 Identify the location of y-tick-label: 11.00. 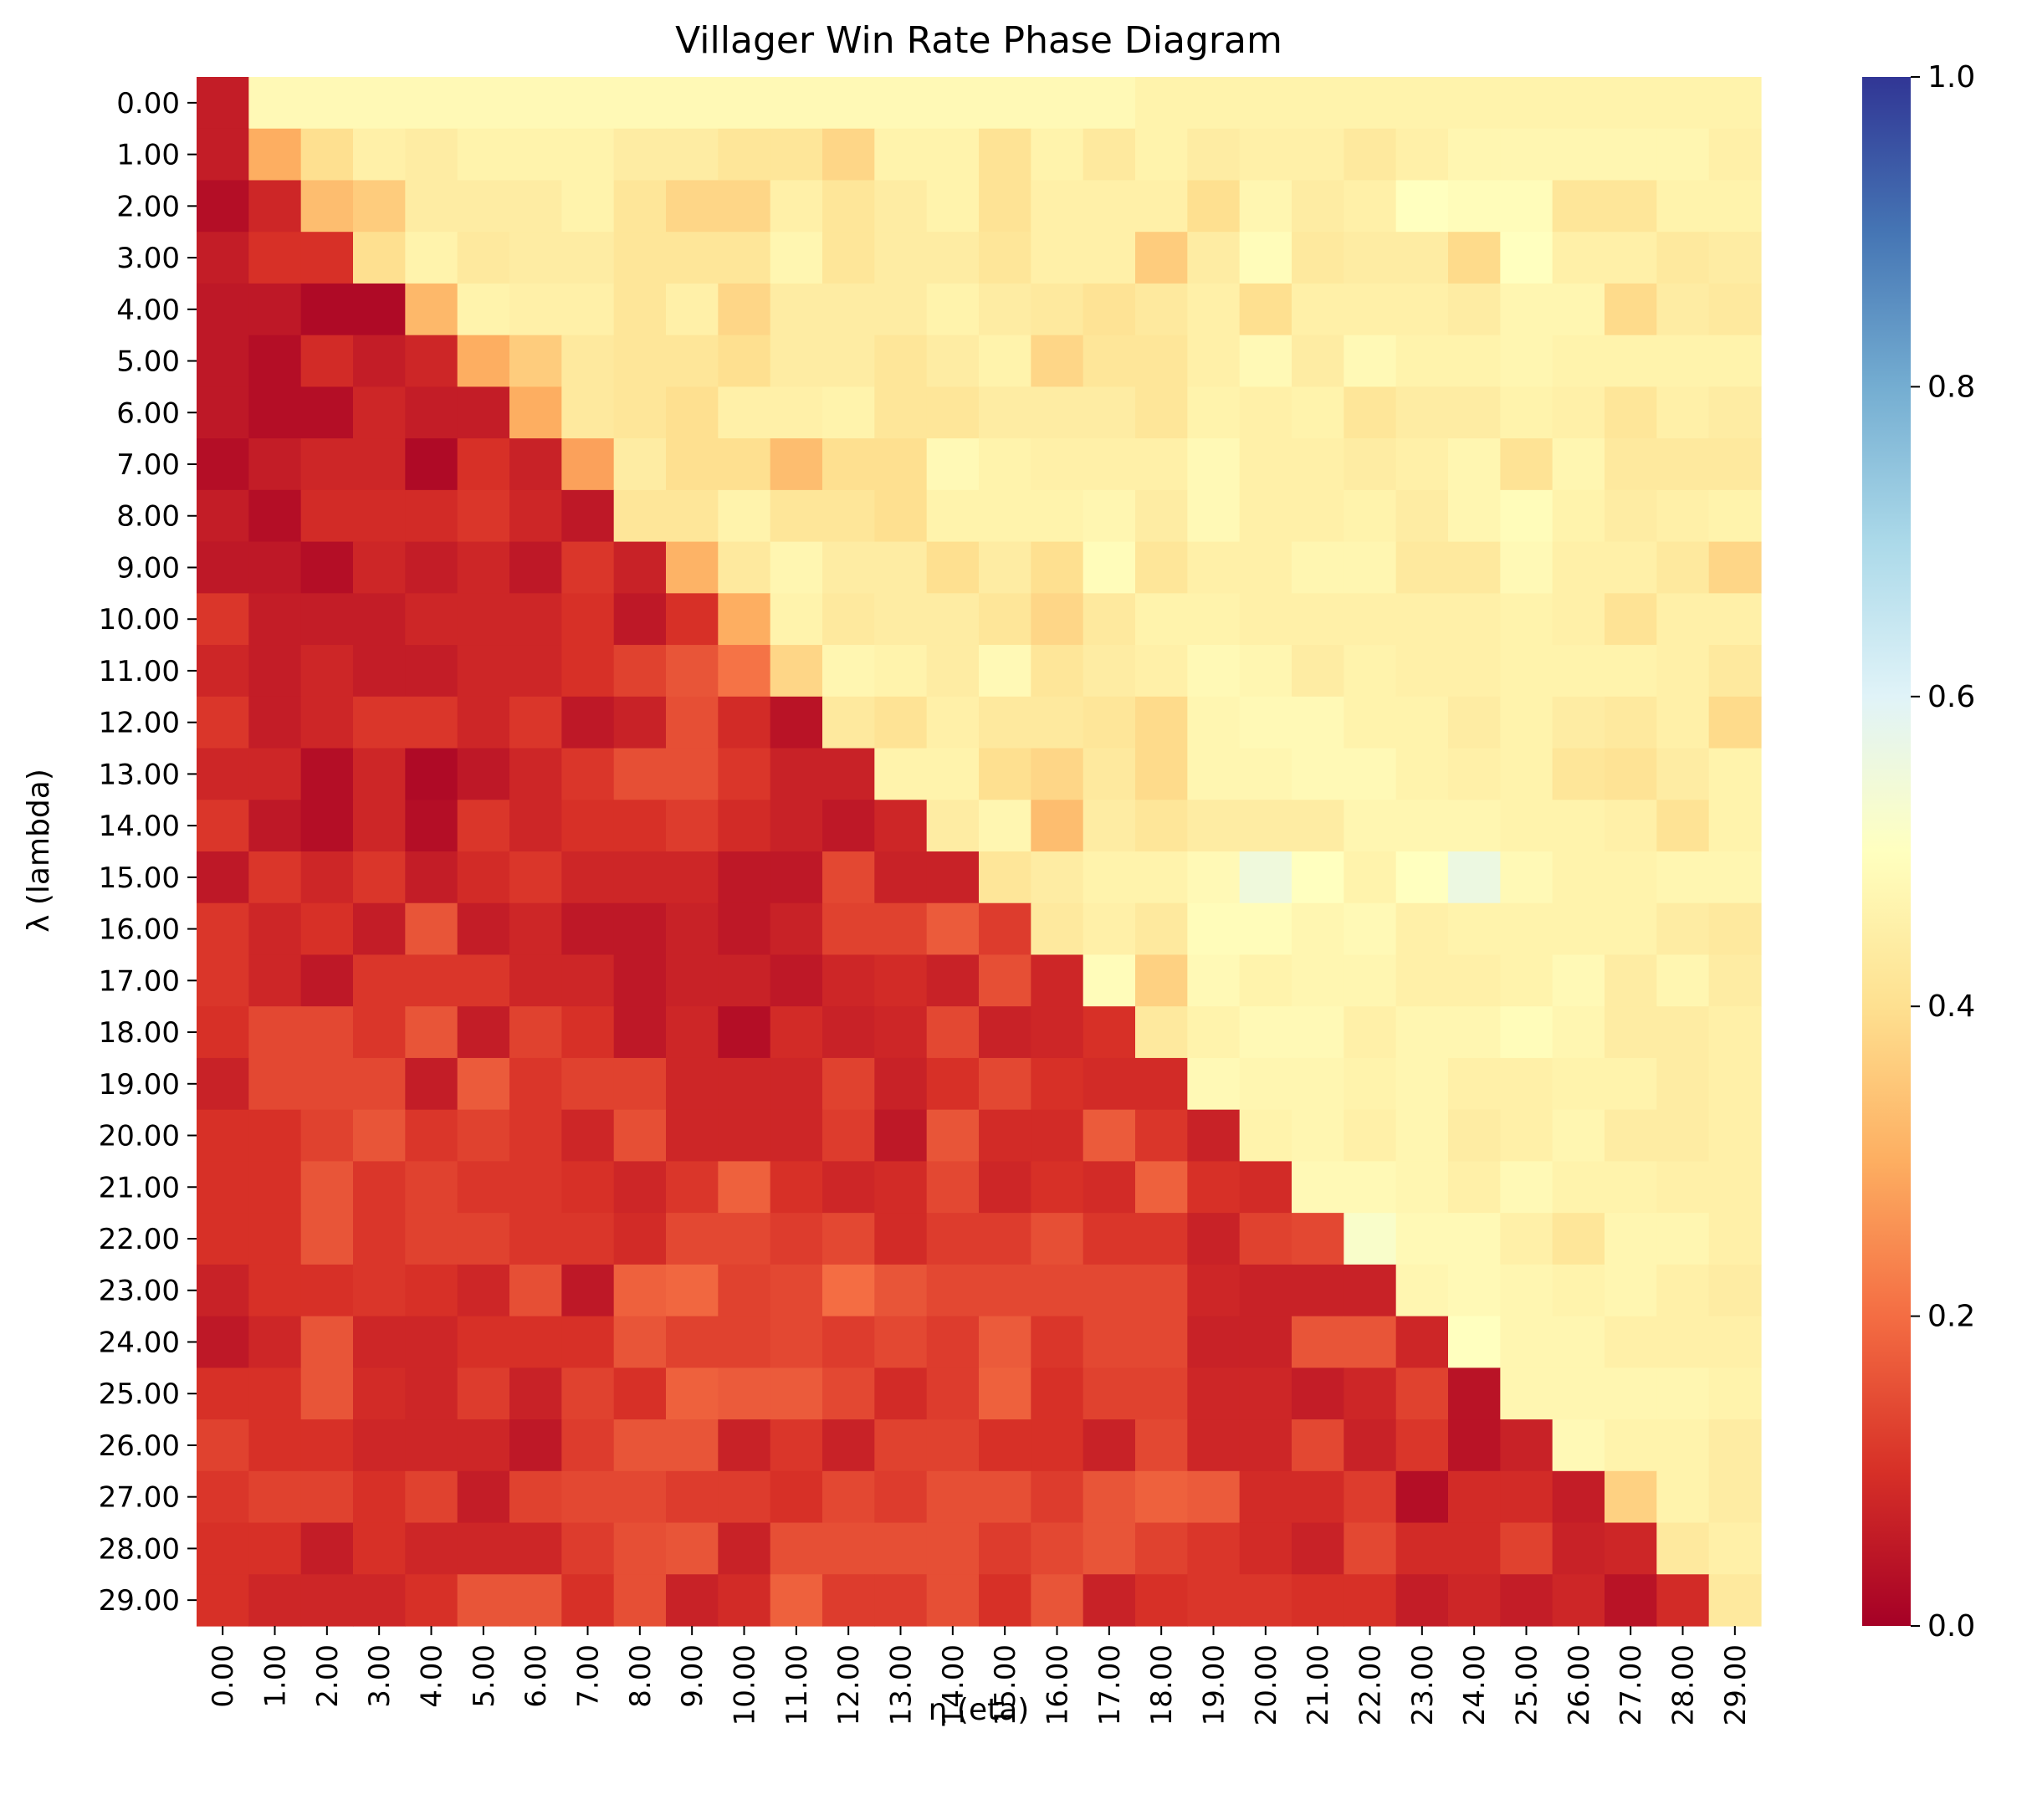
(139, 671).